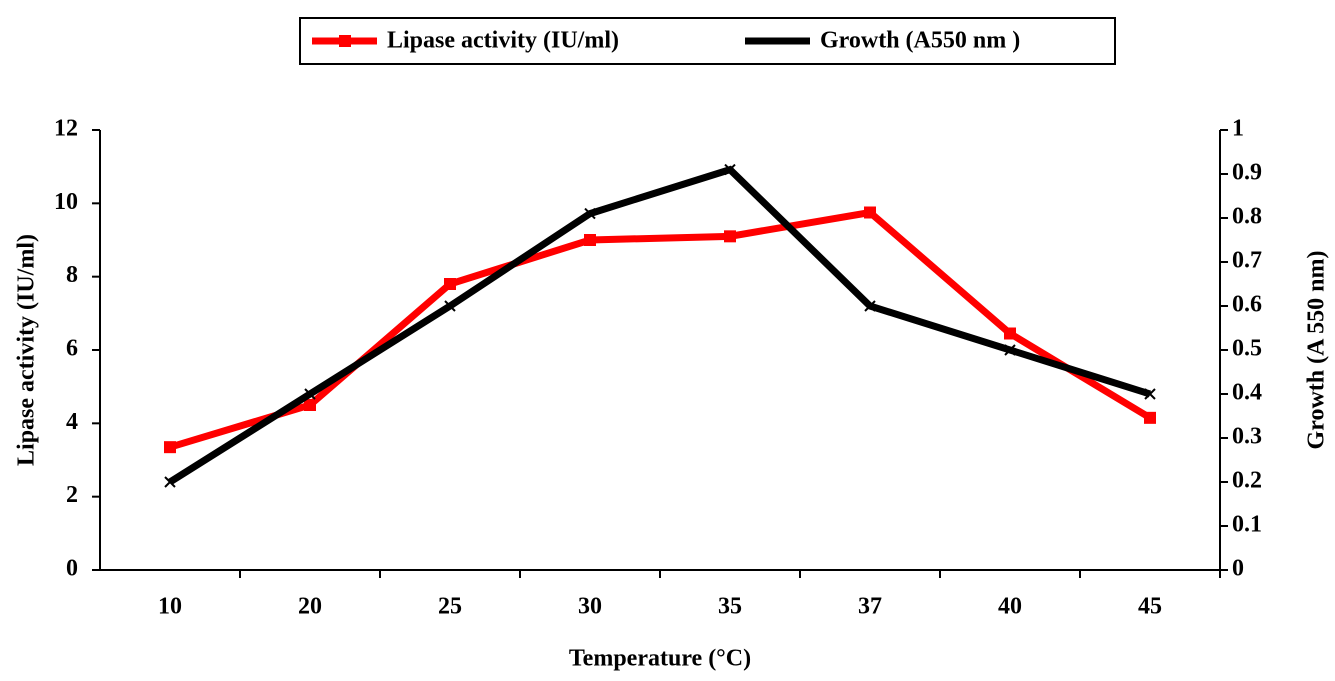  I want to click on y2-axis-title: Growth (A 550 nm), so click(1317, 350).